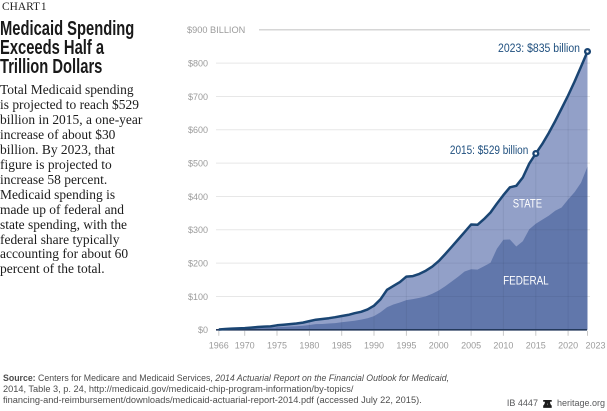 The width and height of the screenshot is (607, 411). I want to click on svg-text: 2023, so click(596, 345).